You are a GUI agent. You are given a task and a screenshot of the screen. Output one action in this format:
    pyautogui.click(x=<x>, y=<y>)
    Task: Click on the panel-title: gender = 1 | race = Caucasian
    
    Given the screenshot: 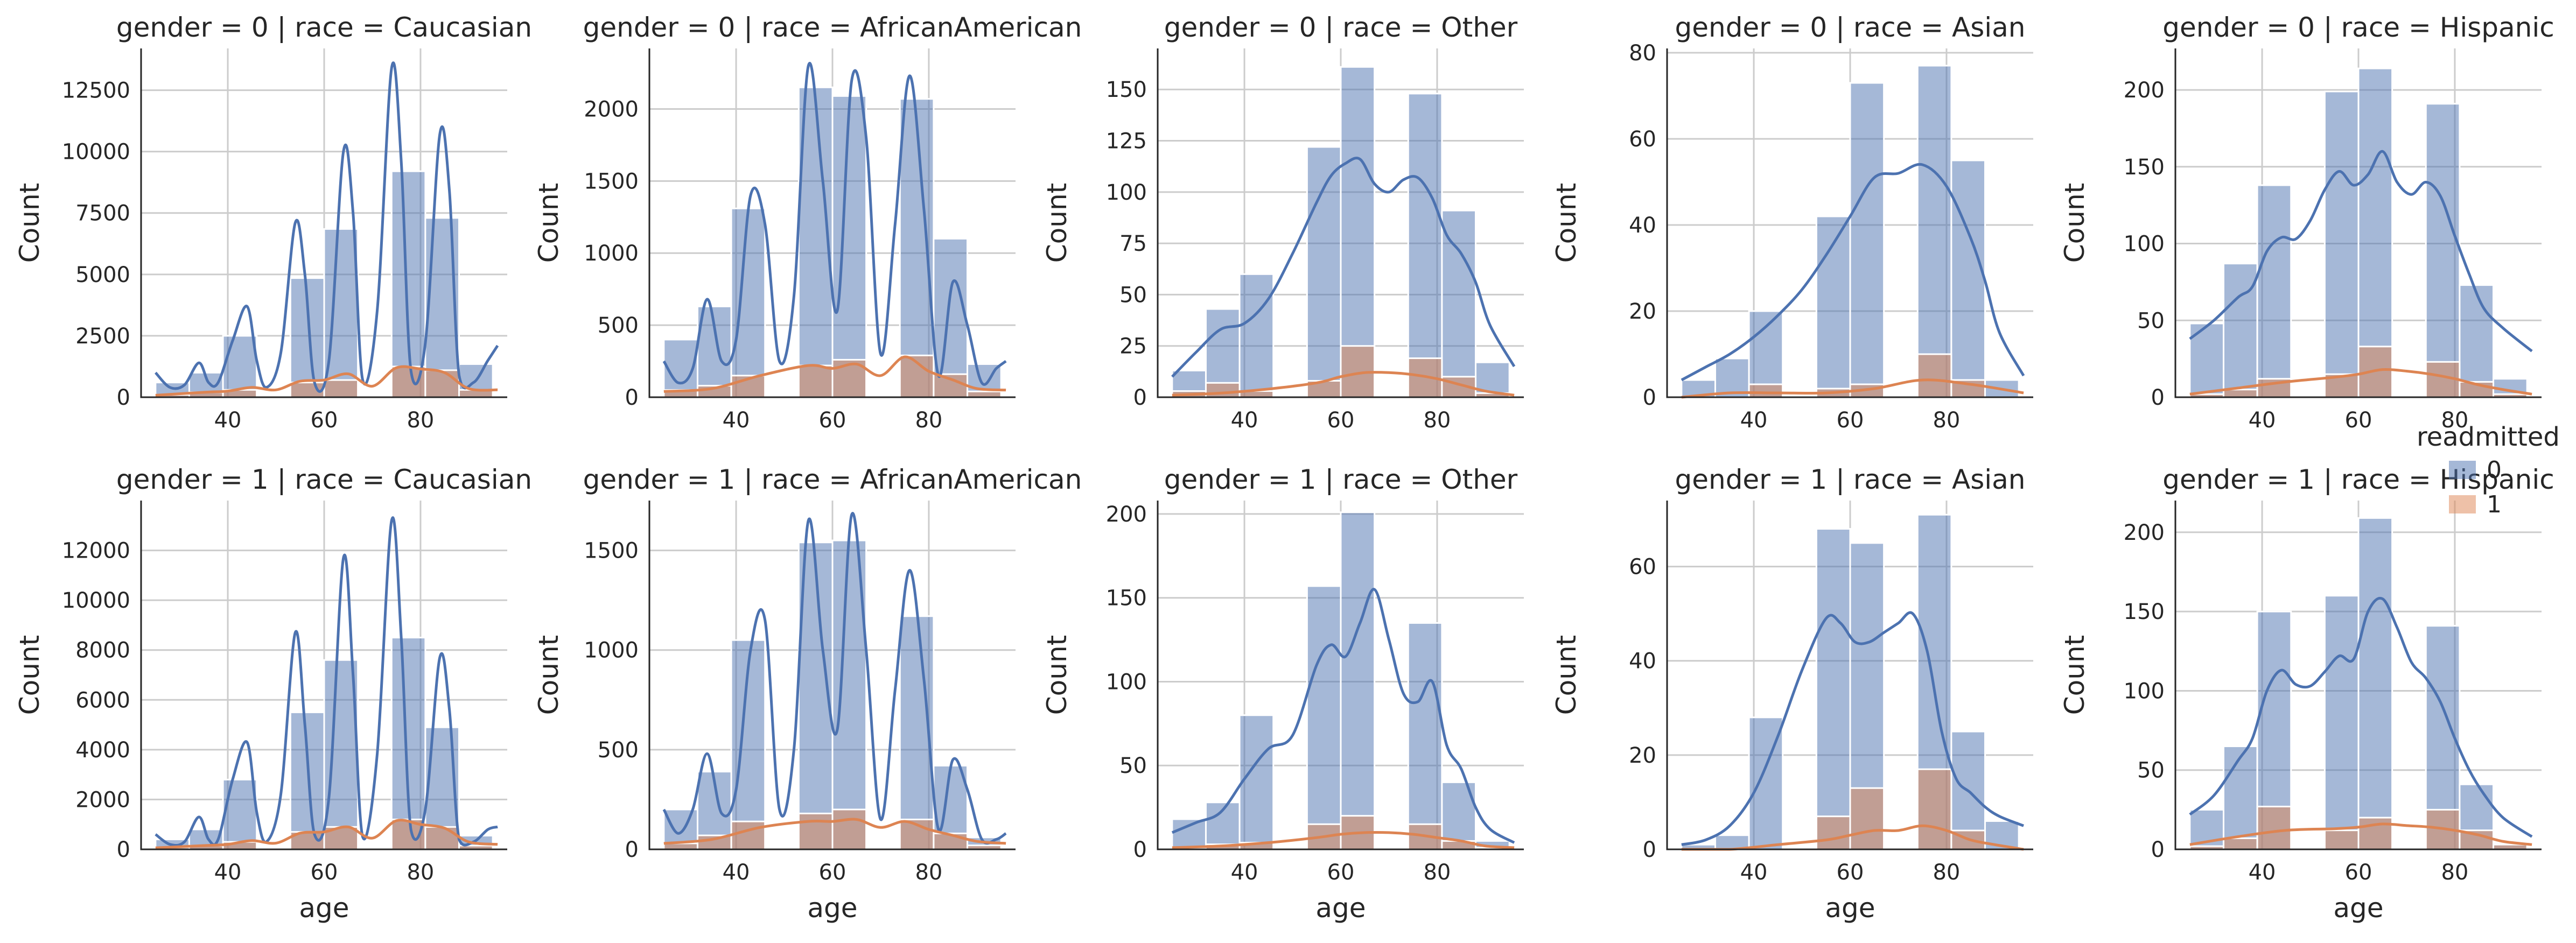 What is the action you would take?
    pyautogui.click(x=324, y=479)
    